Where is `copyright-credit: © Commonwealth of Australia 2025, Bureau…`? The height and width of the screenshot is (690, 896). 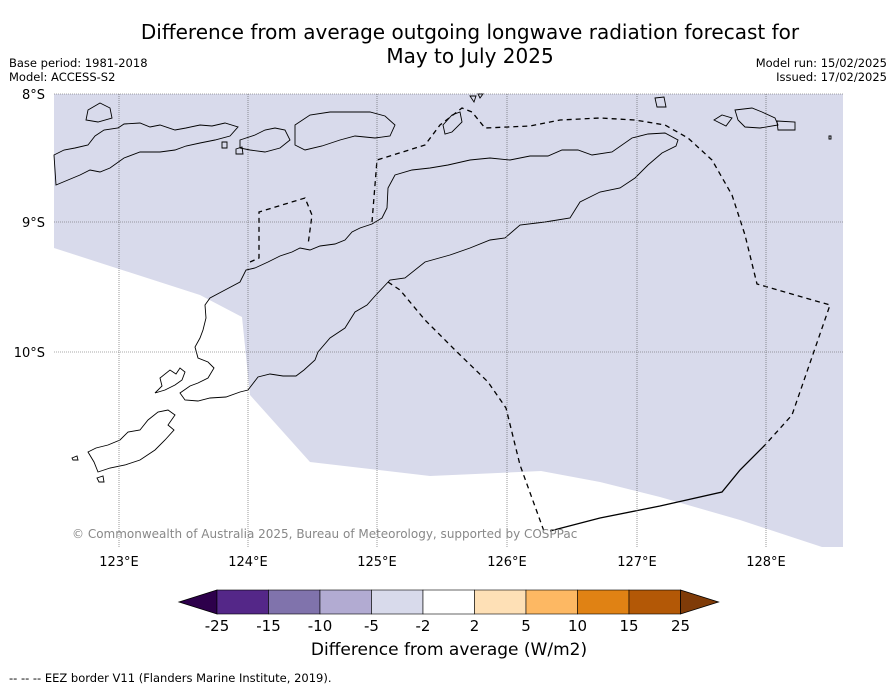 copyright-credit: © Commonwealth of Australia 2025, Bureau… is located at coordinates (324, 534).